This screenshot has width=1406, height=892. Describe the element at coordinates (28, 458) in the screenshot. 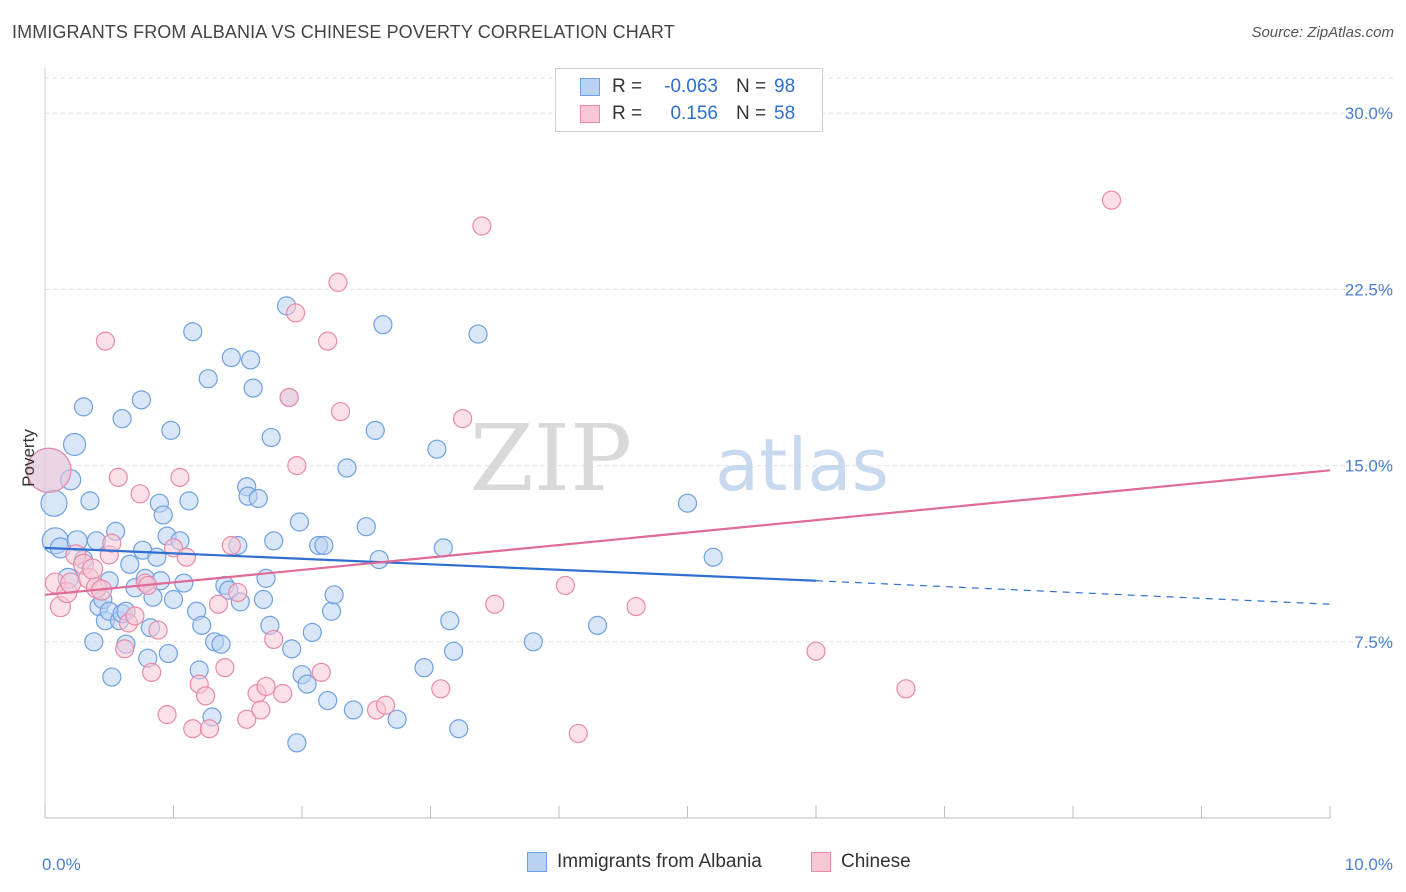

I see `y-axis-label: Poverty` at that location.